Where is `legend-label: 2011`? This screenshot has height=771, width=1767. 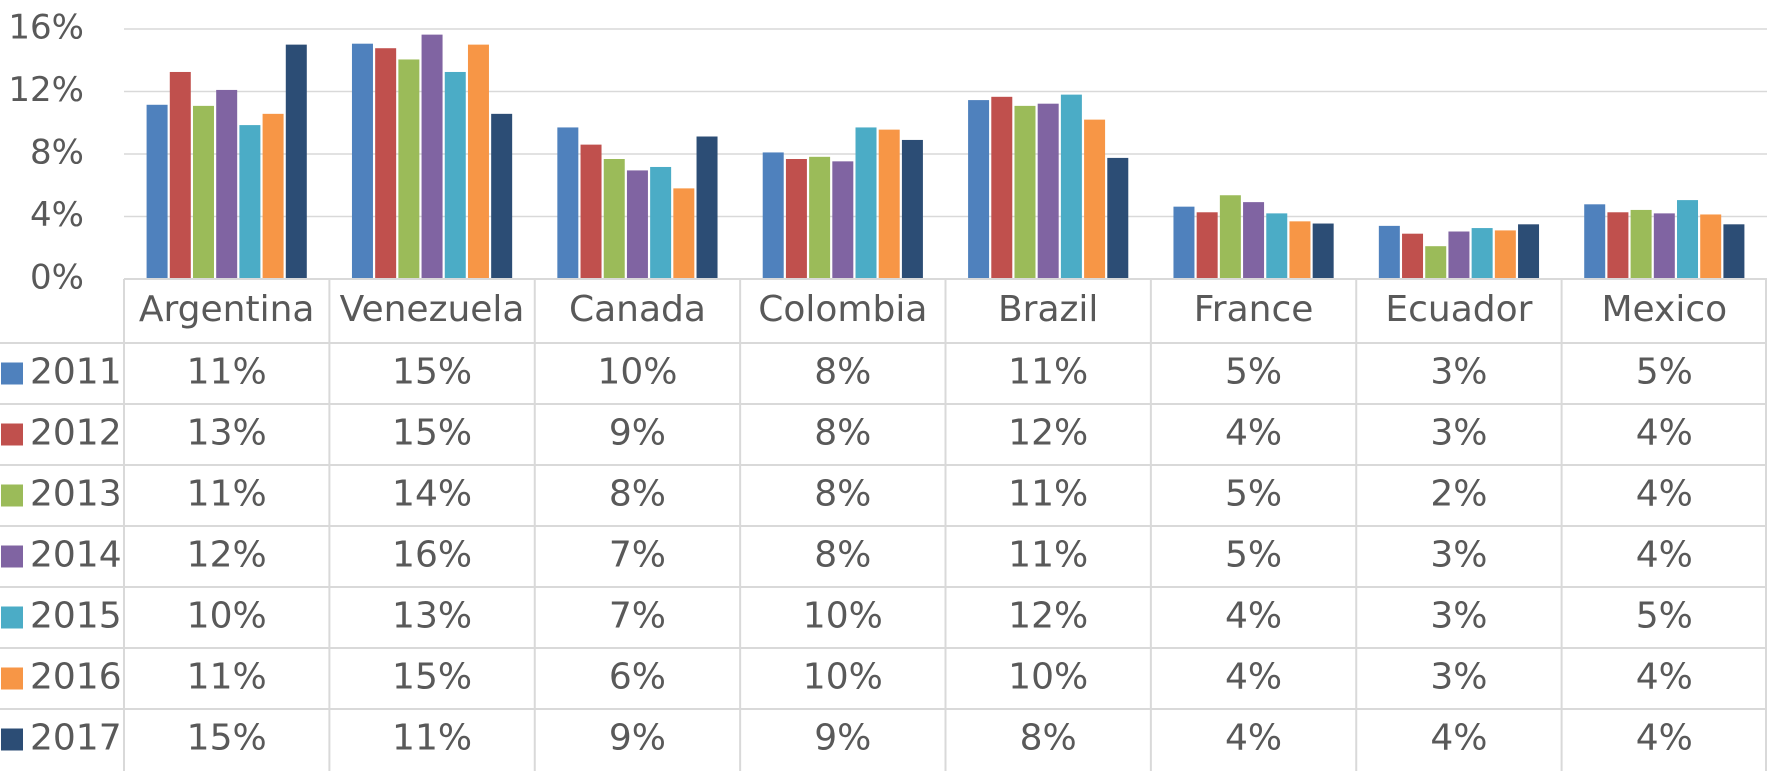
legend-label: 2011 is located at coordinates (76, 372).